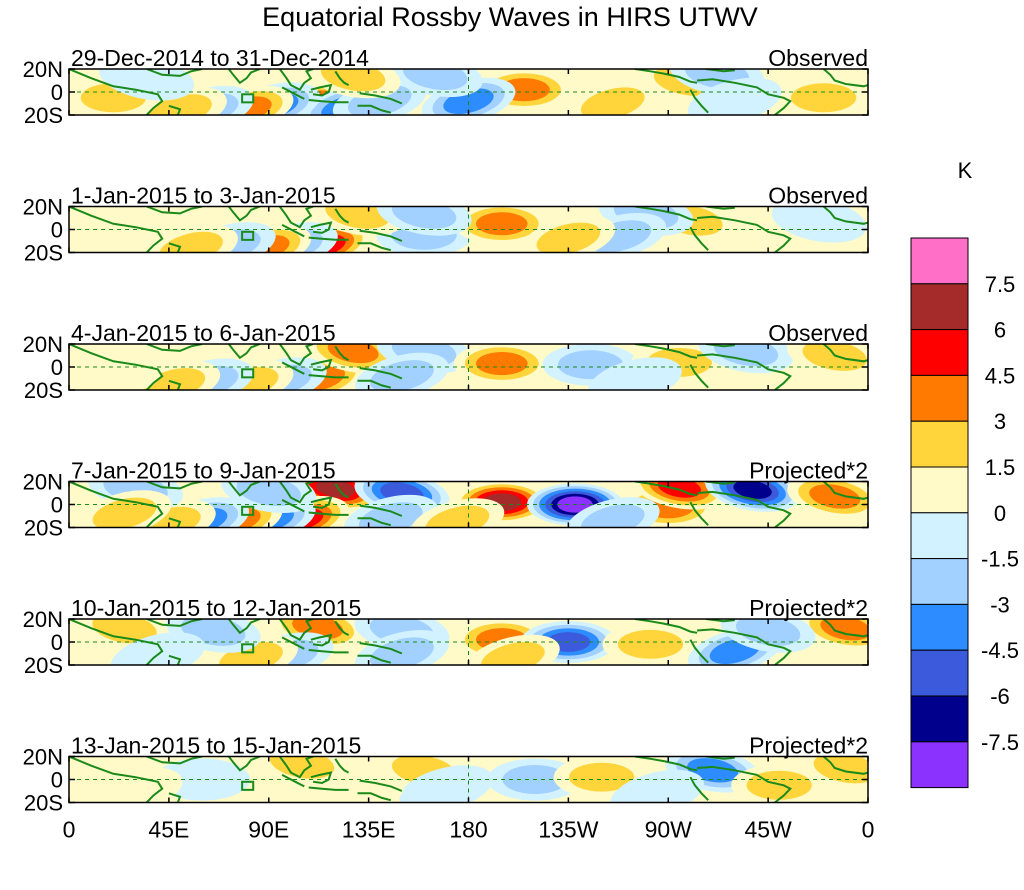 The image size is (1024, 890). I want to click on colorbar-level-label: 1.5, so click(1000, 467).